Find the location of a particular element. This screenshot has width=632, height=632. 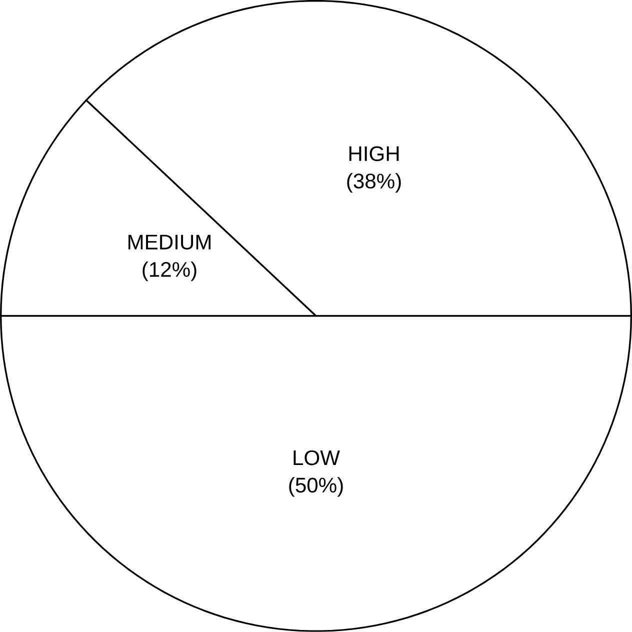

data-label: (12%) is located at coordinates (169, 271).